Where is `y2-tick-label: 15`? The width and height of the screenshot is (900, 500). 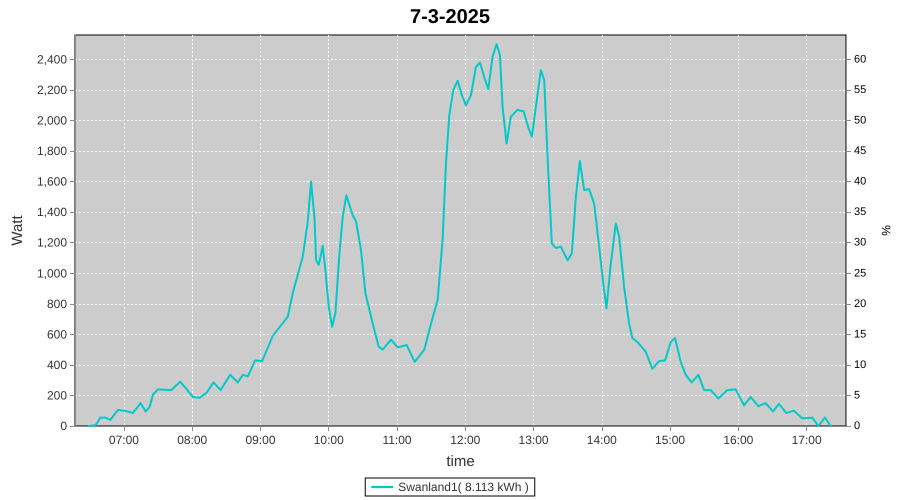
y2-tick-label: 15 is located at coordinates (860, 334).